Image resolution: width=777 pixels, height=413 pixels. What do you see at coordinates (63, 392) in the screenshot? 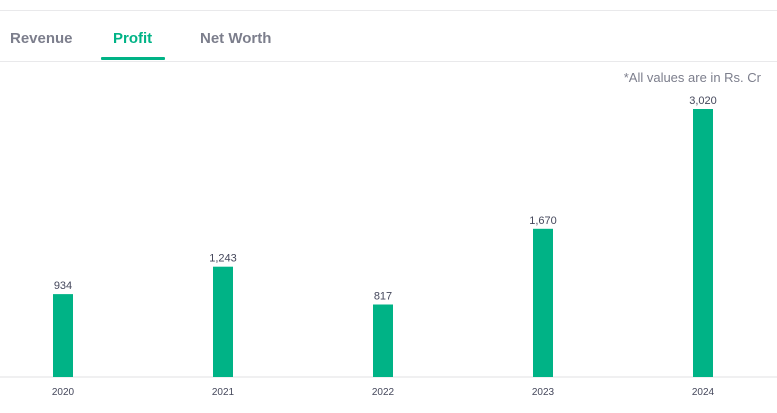
I see `x-tick-label-2020: 2020` at bounding box center [63, 392].